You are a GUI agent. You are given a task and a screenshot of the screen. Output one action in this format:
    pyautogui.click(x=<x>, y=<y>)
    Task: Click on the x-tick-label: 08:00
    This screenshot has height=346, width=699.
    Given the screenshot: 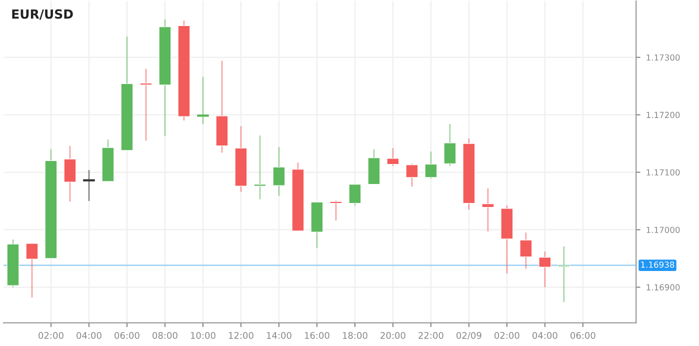 What is the action you would take?
    pyautogui.click(x=165, y=335)
    